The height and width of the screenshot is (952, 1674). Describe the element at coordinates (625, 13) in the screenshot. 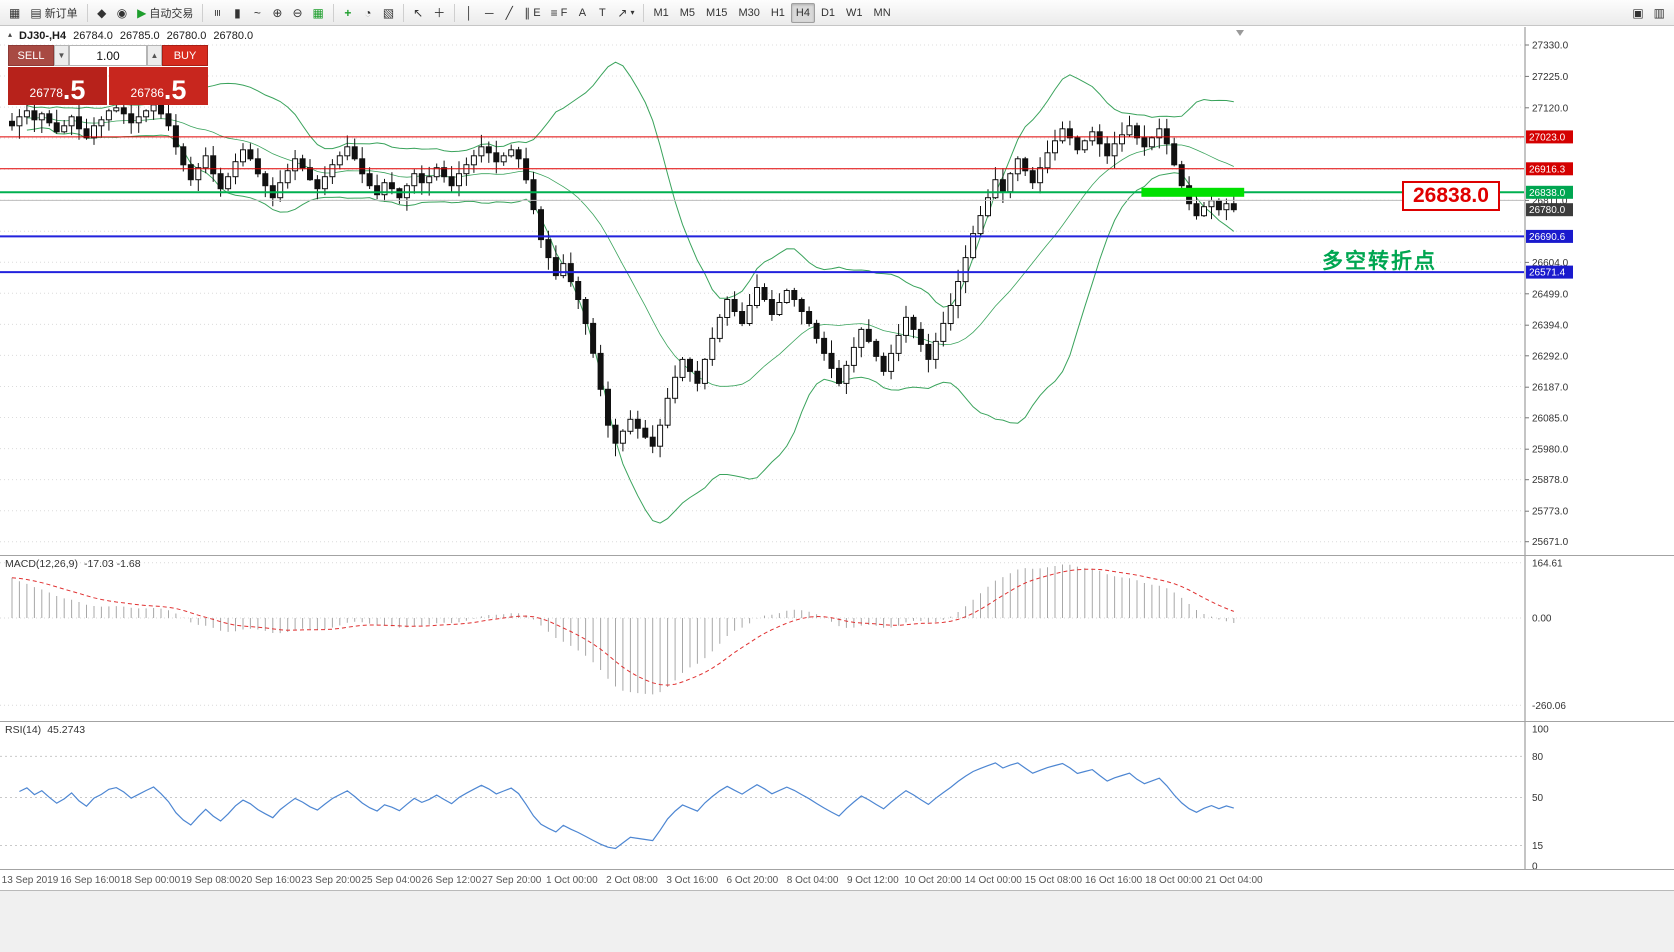

I see `arrows-tool-button: ↗ ▾` at that location.